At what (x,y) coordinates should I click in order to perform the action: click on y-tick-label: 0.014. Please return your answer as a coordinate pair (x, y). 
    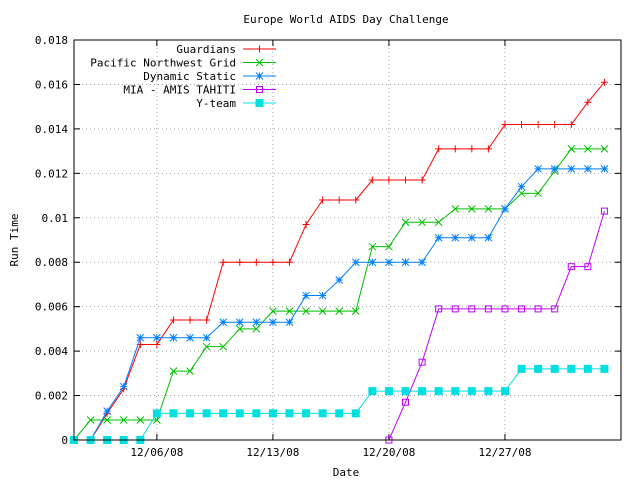
    Looking at the image, I should click on (51, 129).